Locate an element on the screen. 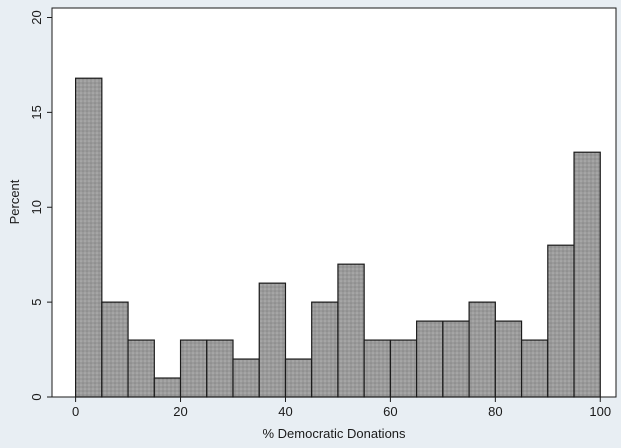  x-tick-label: 80 is located at coordinates (495, 411).